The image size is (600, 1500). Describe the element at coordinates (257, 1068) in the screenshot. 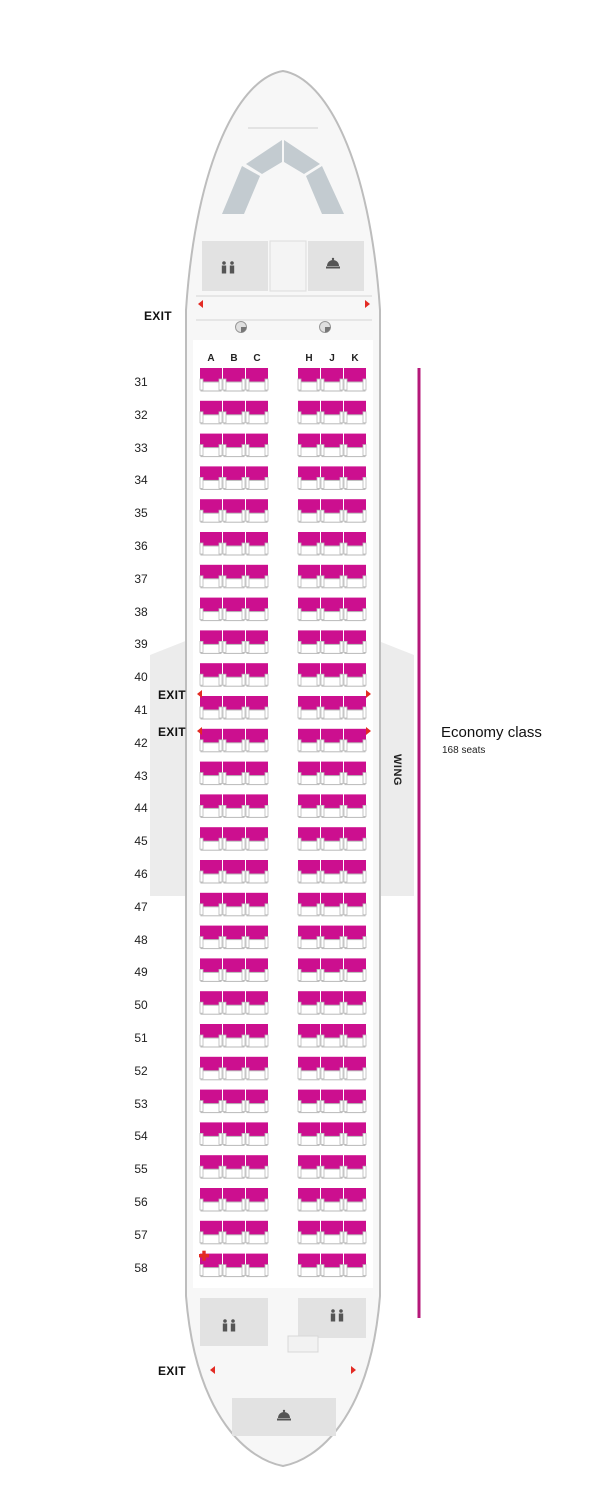

I see `seat-52C` at that location.